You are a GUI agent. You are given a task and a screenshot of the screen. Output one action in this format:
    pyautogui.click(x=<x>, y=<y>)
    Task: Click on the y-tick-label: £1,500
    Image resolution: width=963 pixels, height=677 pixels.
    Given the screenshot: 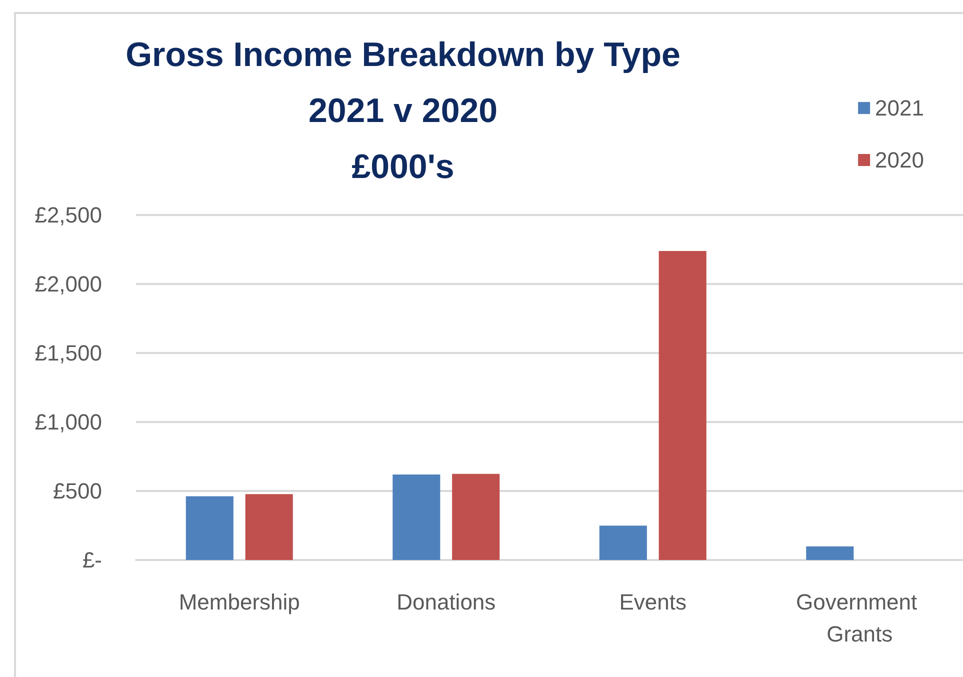 What is the action you would take?
    pyautogui.click(x=68, y=353)
    